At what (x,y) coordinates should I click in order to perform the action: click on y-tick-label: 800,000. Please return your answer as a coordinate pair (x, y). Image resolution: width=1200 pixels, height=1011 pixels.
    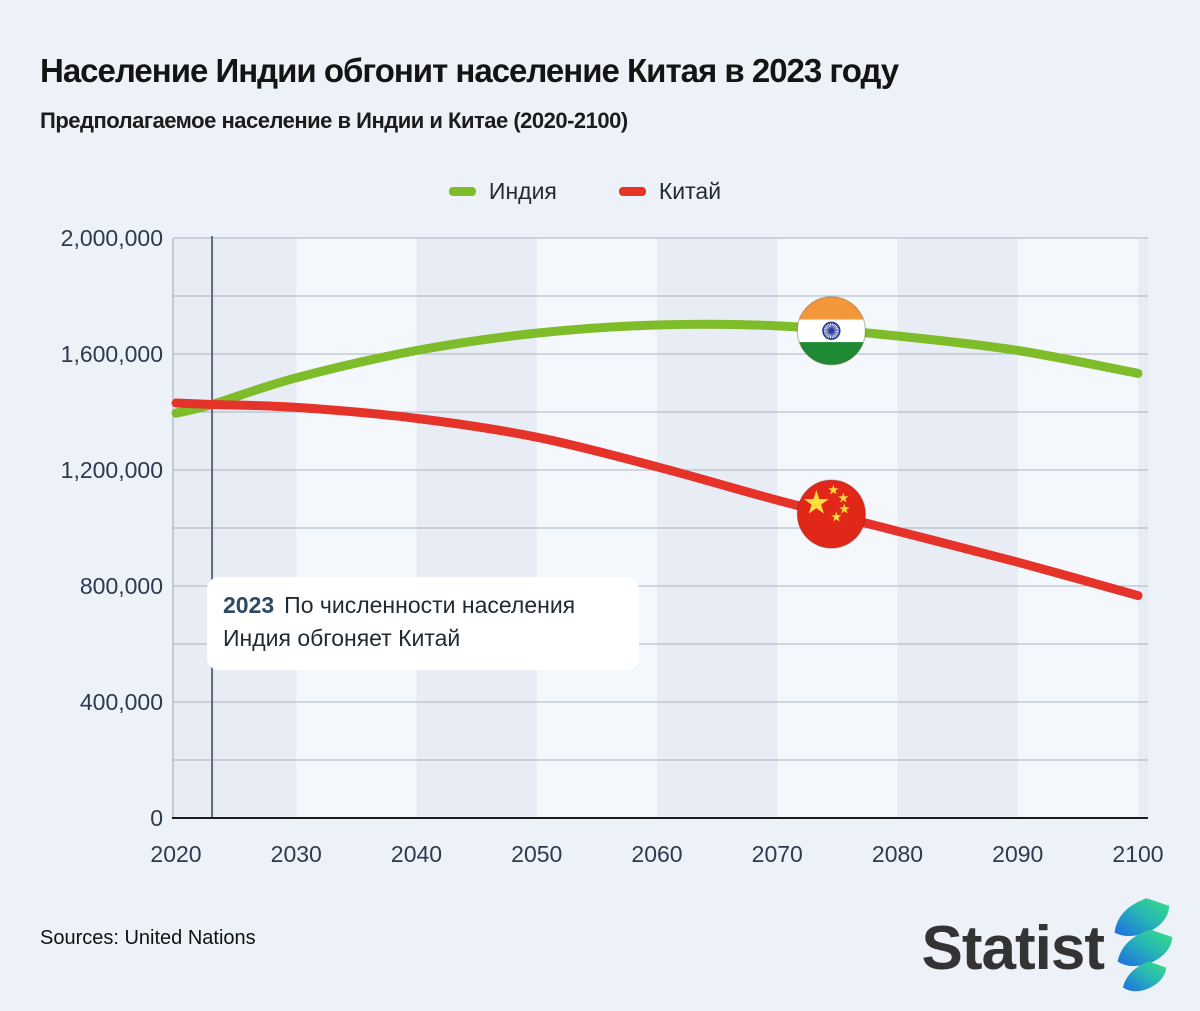
    Looking at the image, I should click on (121, 586).